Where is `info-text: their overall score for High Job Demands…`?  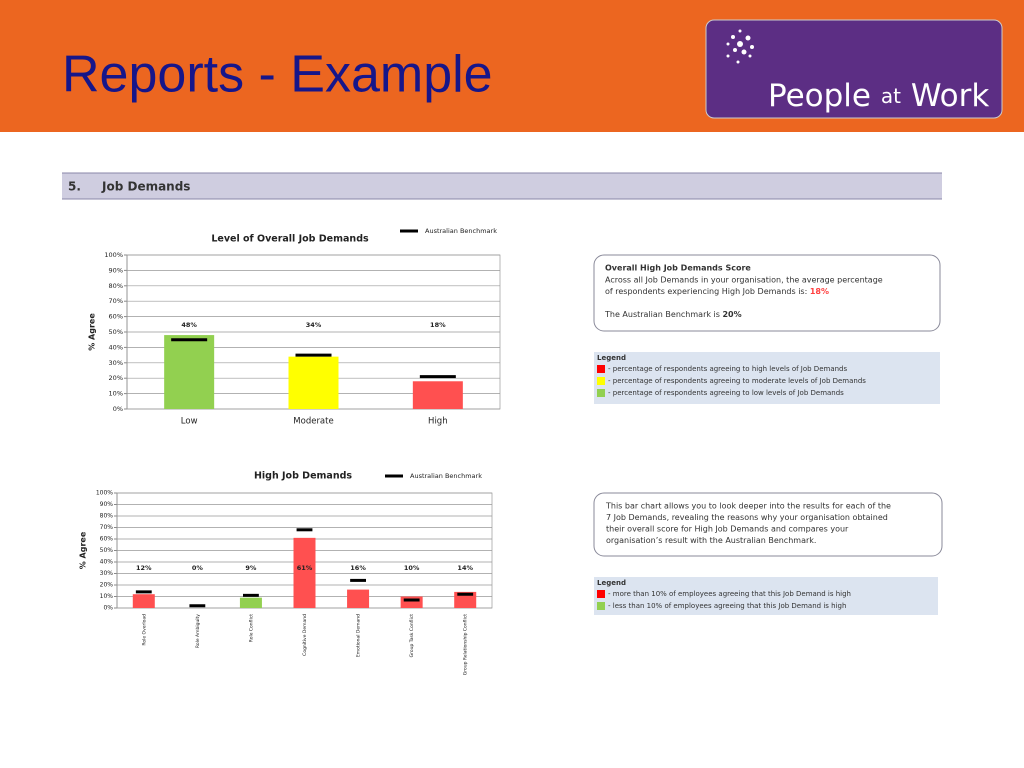
info-text: their overall score for High Job Demands… is located at coordinates (727, 529).